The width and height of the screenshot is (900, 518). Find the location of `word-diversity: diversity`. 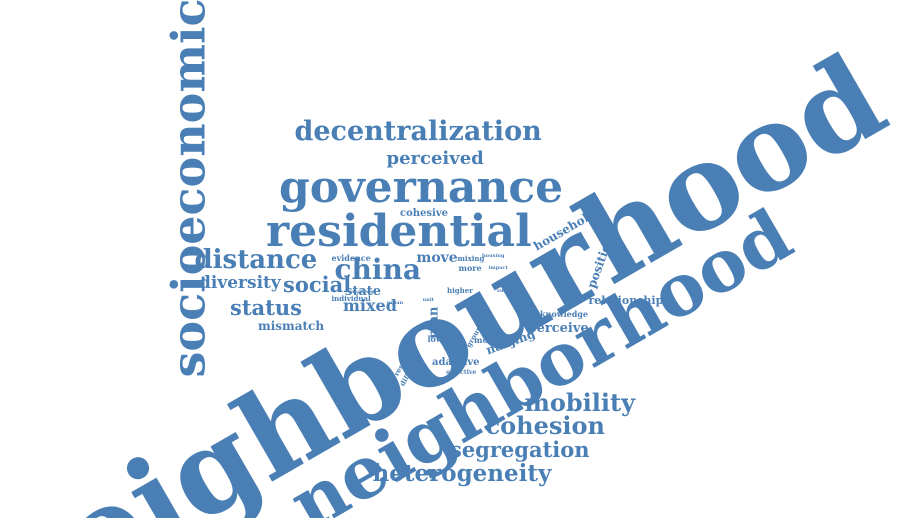

word-diversity: diversity is located at coordinates (240, 282).